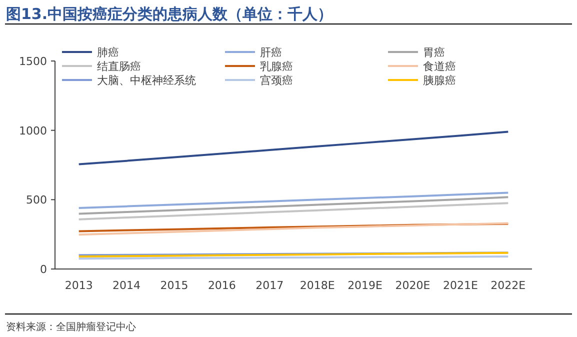  Describe the element at coordinates (108, 52) in the screenshot. I see `legend-label: 肺癌` at that location.